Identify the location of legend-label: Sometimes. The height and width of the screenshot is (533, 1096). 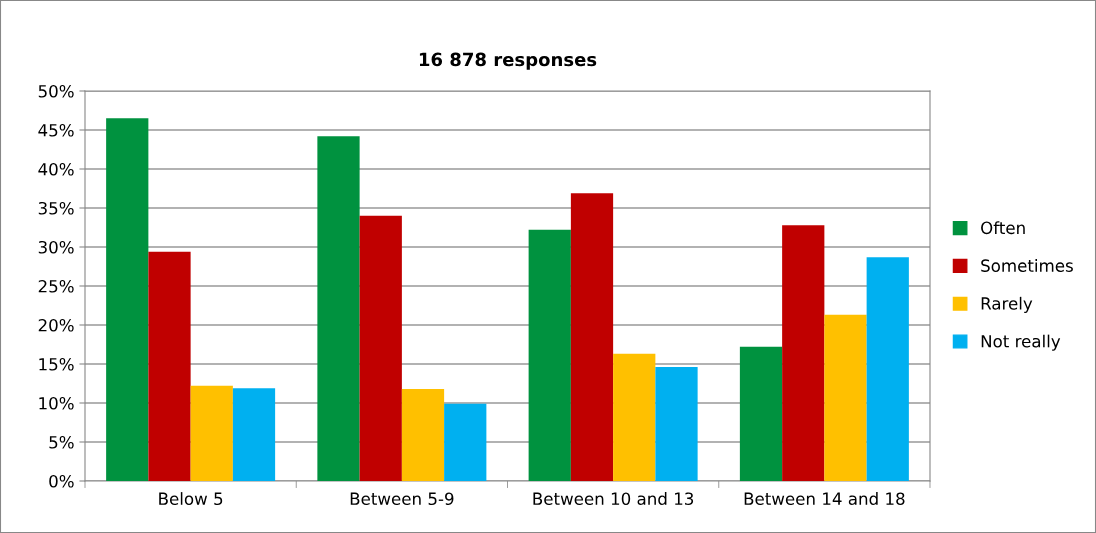
(1027, 265).